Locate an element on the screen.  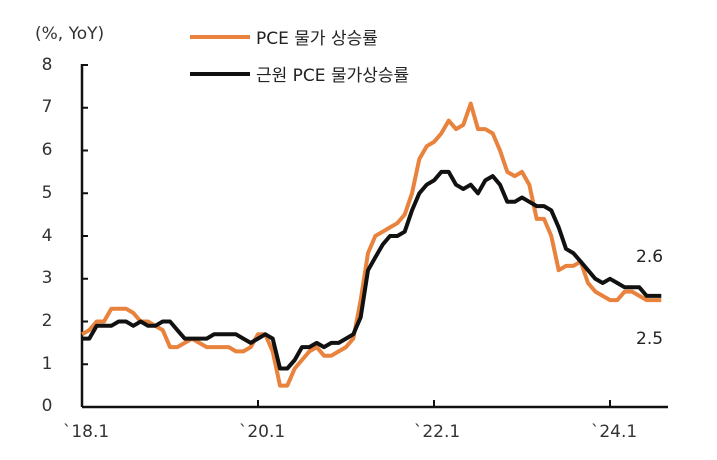
legend-swatch-core-pce is located at coordinates (220, 73).